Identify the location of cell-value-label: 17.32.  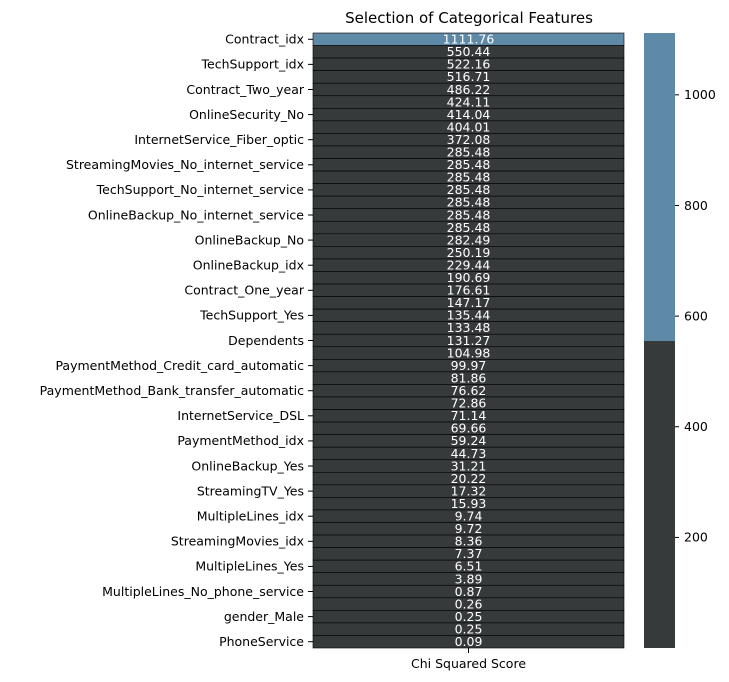
(469, 490).